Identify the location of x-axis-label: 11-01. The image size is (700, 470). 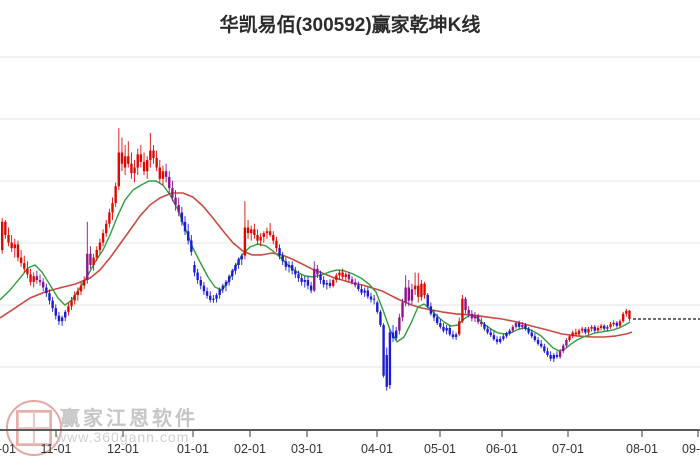
(55, 449).